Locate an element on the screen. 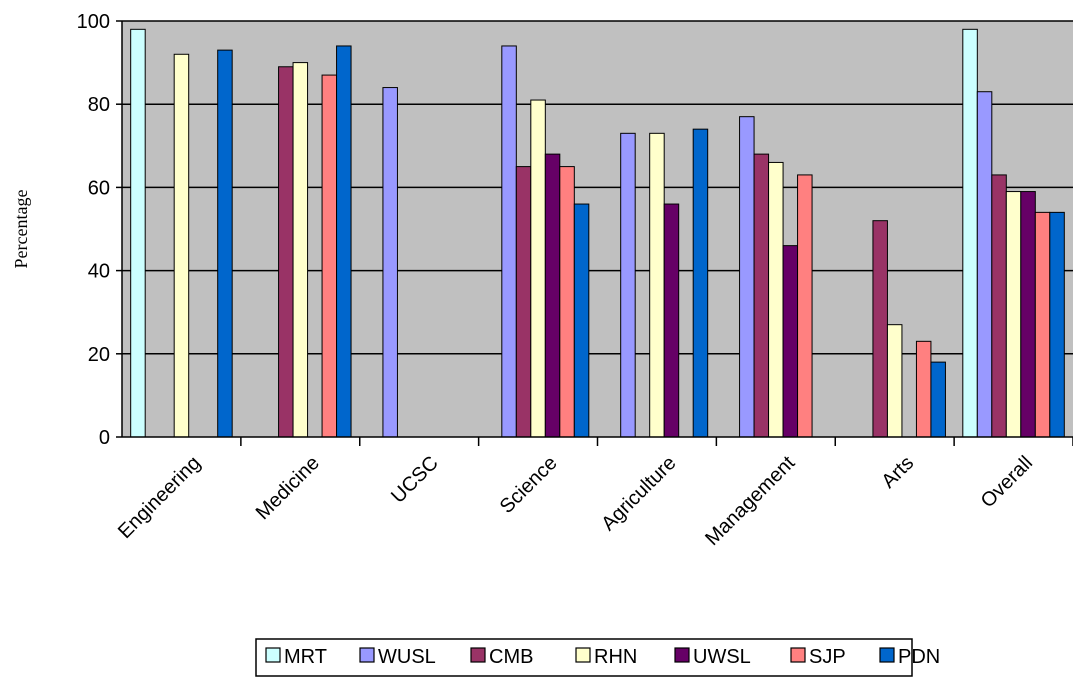  legend-swatch-uwsl is located at coordinates (682, 655).